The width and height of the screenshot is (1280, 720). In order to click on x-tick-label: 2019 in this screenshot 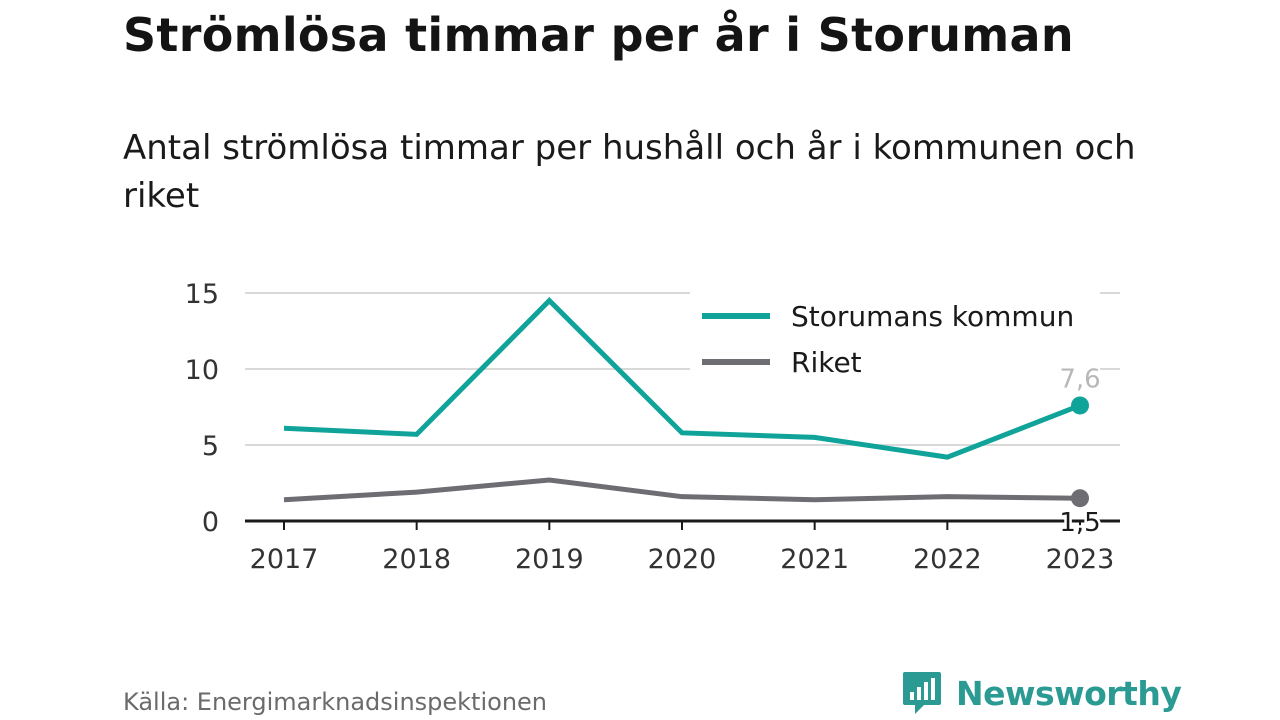, I will do `click(549, 559)`.